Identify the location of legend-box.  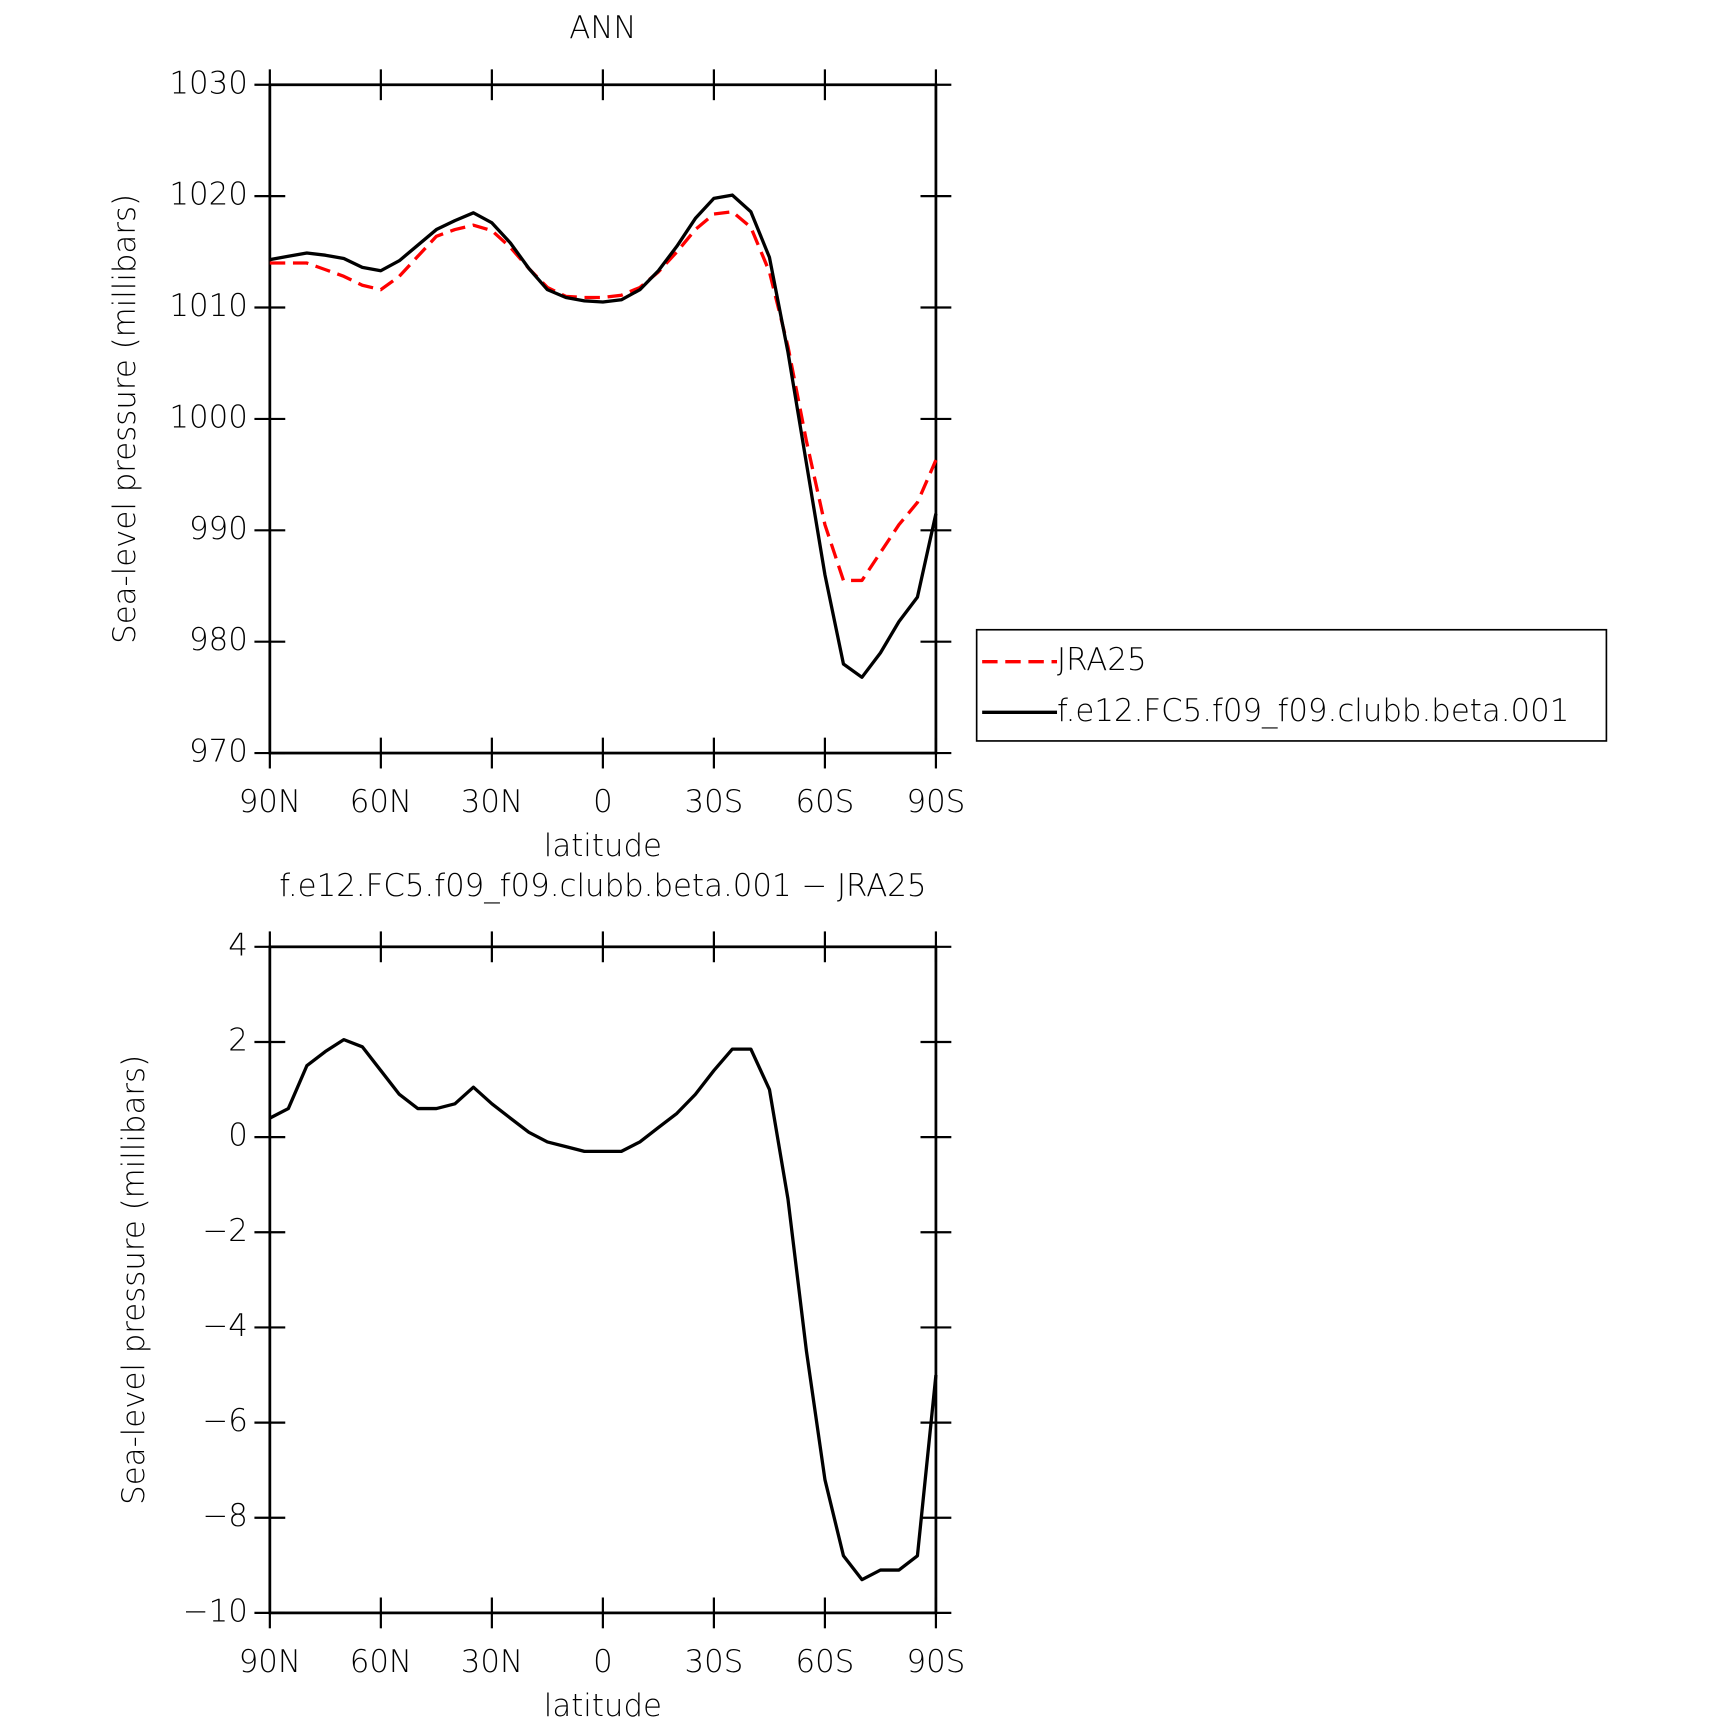
(1291, 685).